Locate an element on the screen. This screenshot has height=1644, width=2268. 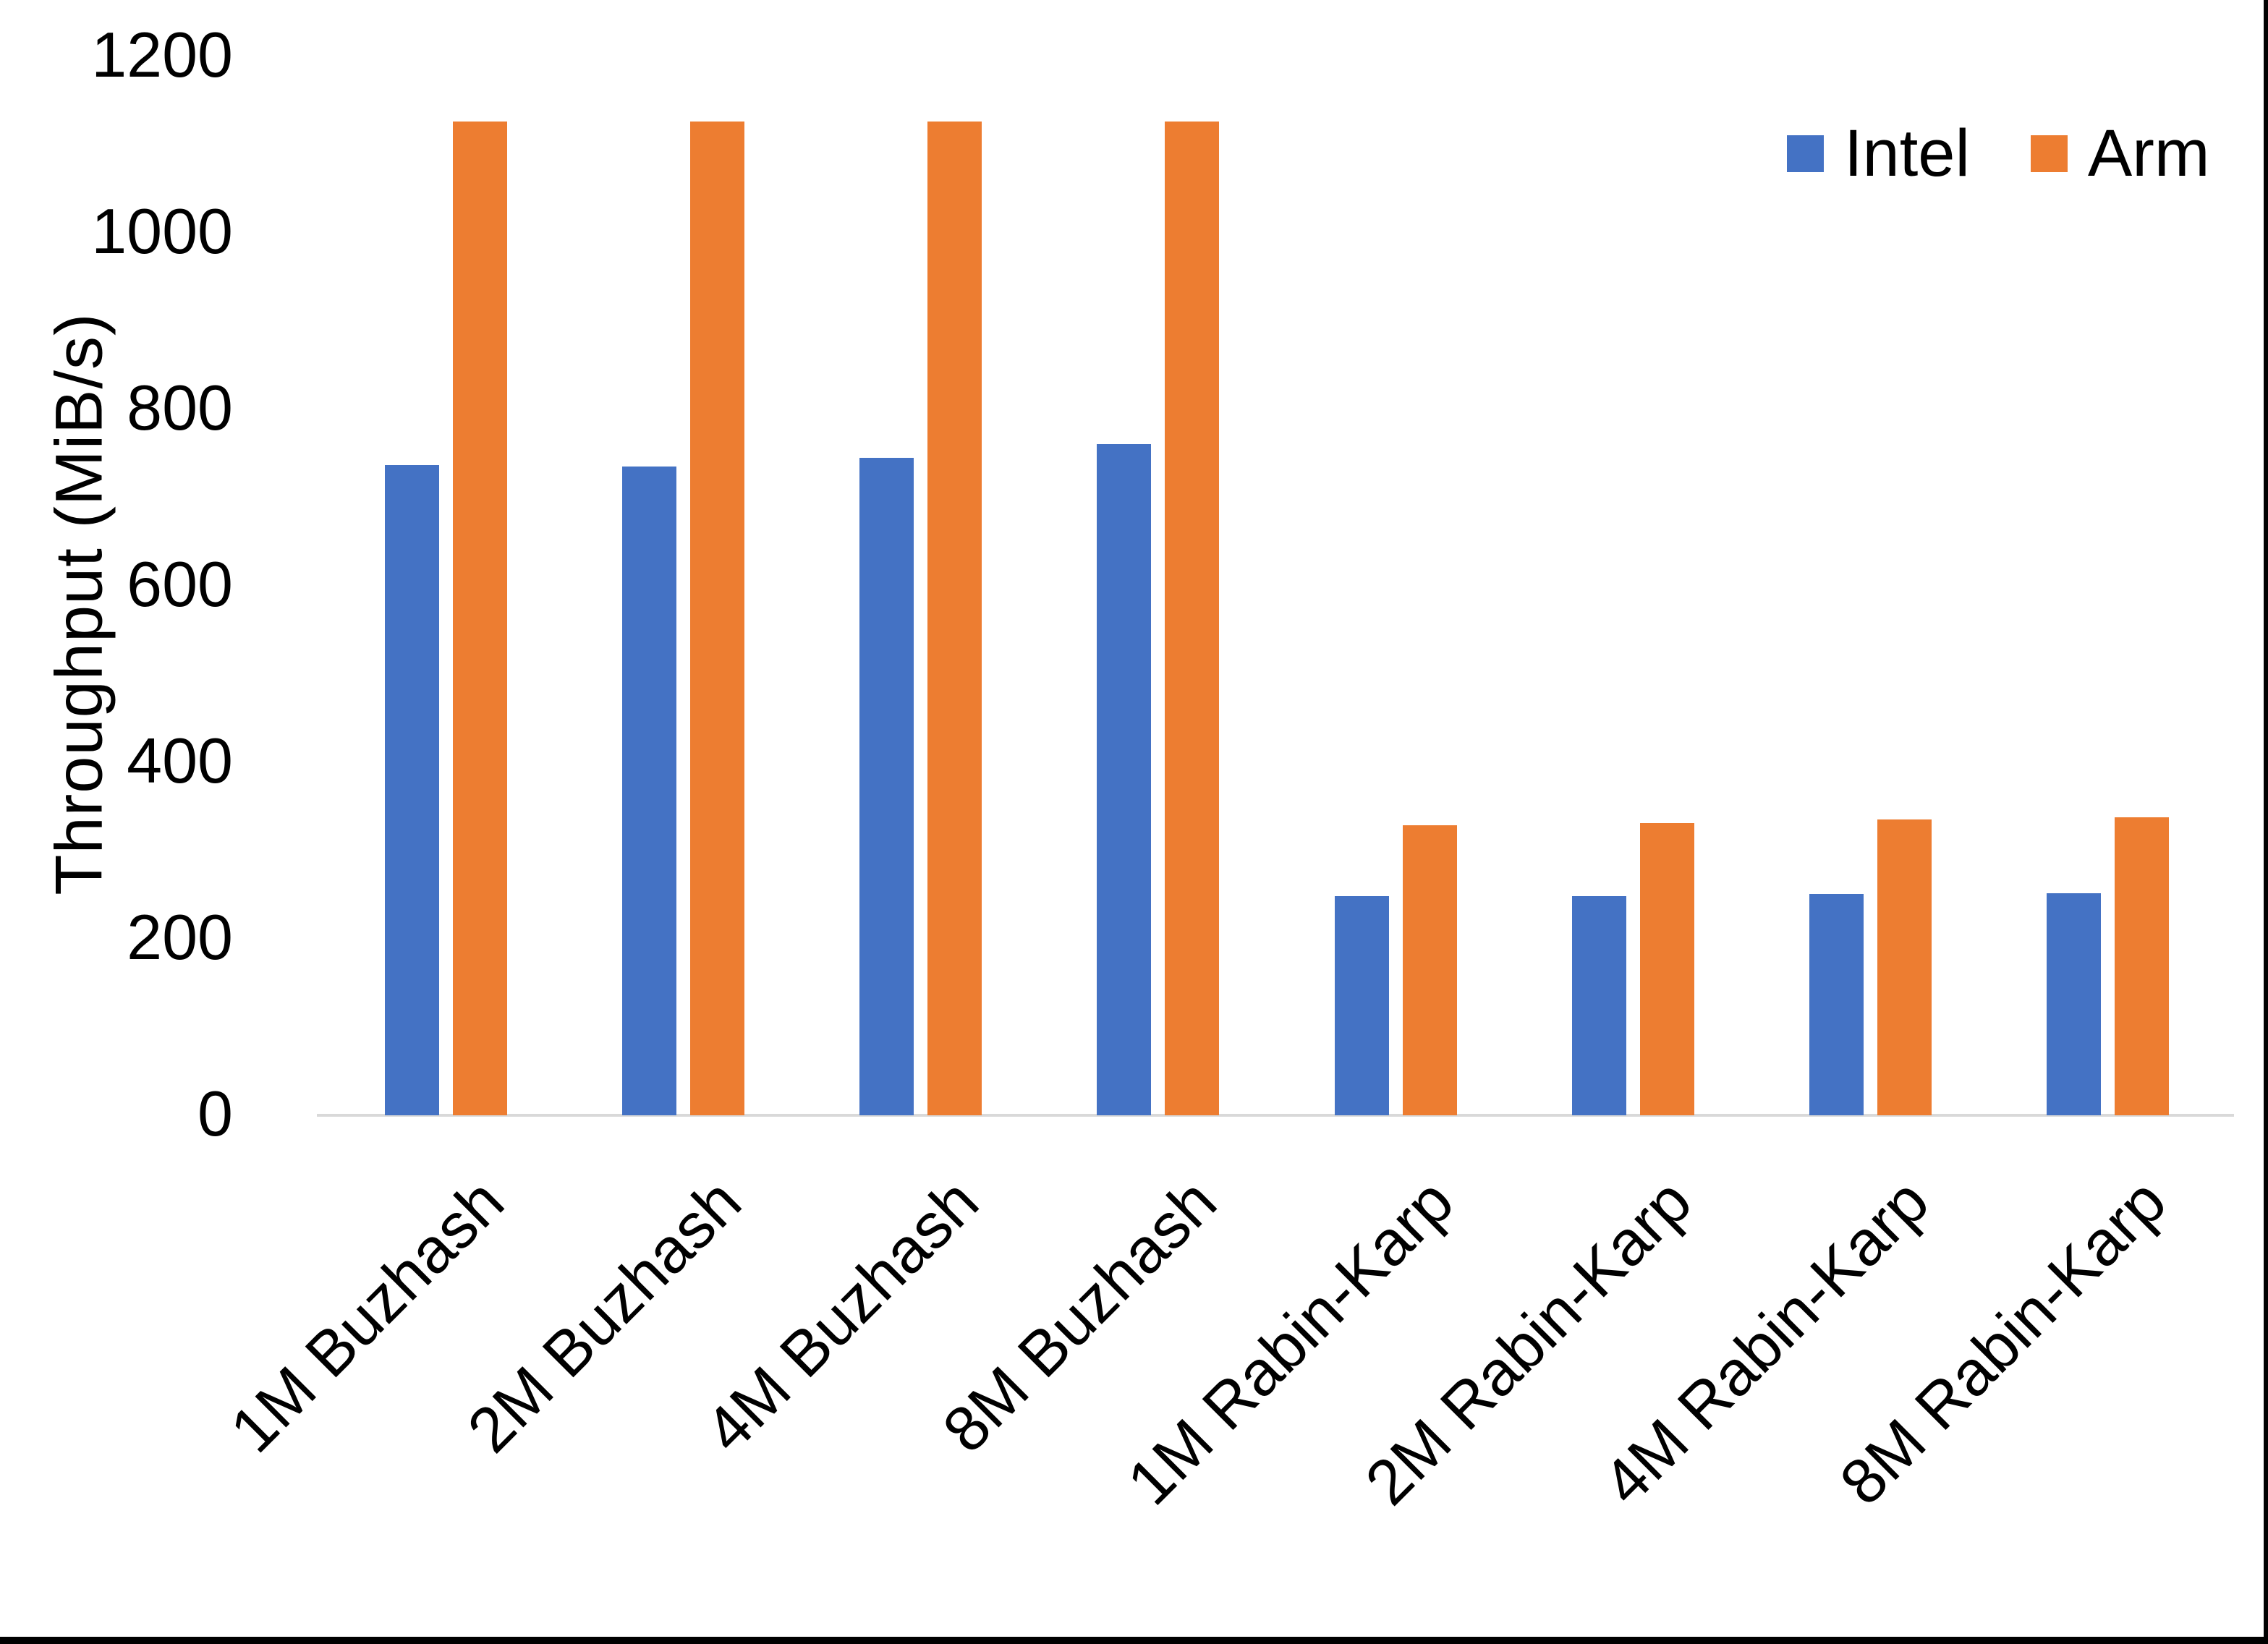
legend-item-arm: Arm is located at coordinates (2120, 153).